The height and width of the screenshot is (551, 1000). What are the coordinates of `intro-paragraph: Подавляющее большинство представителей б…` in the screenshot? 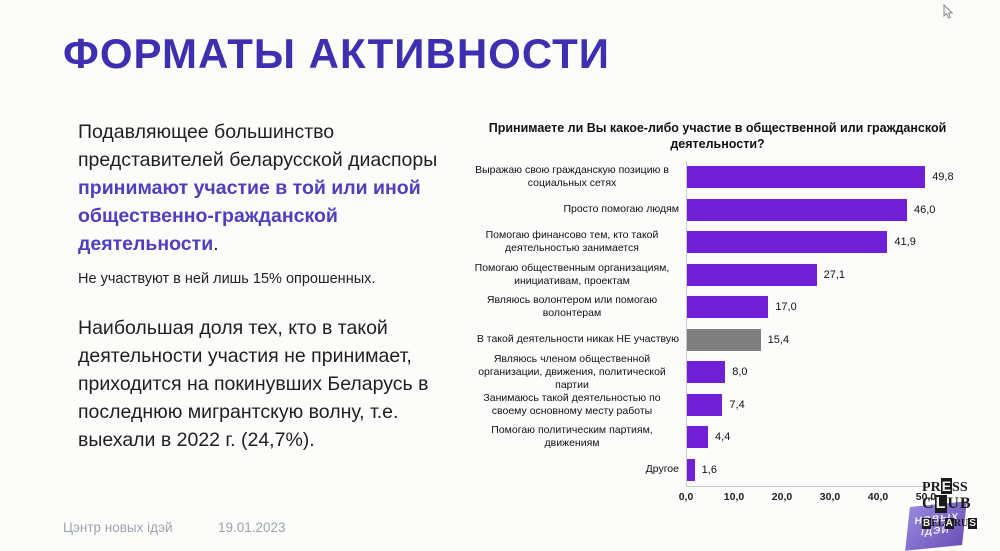 It's located at (259, 188).